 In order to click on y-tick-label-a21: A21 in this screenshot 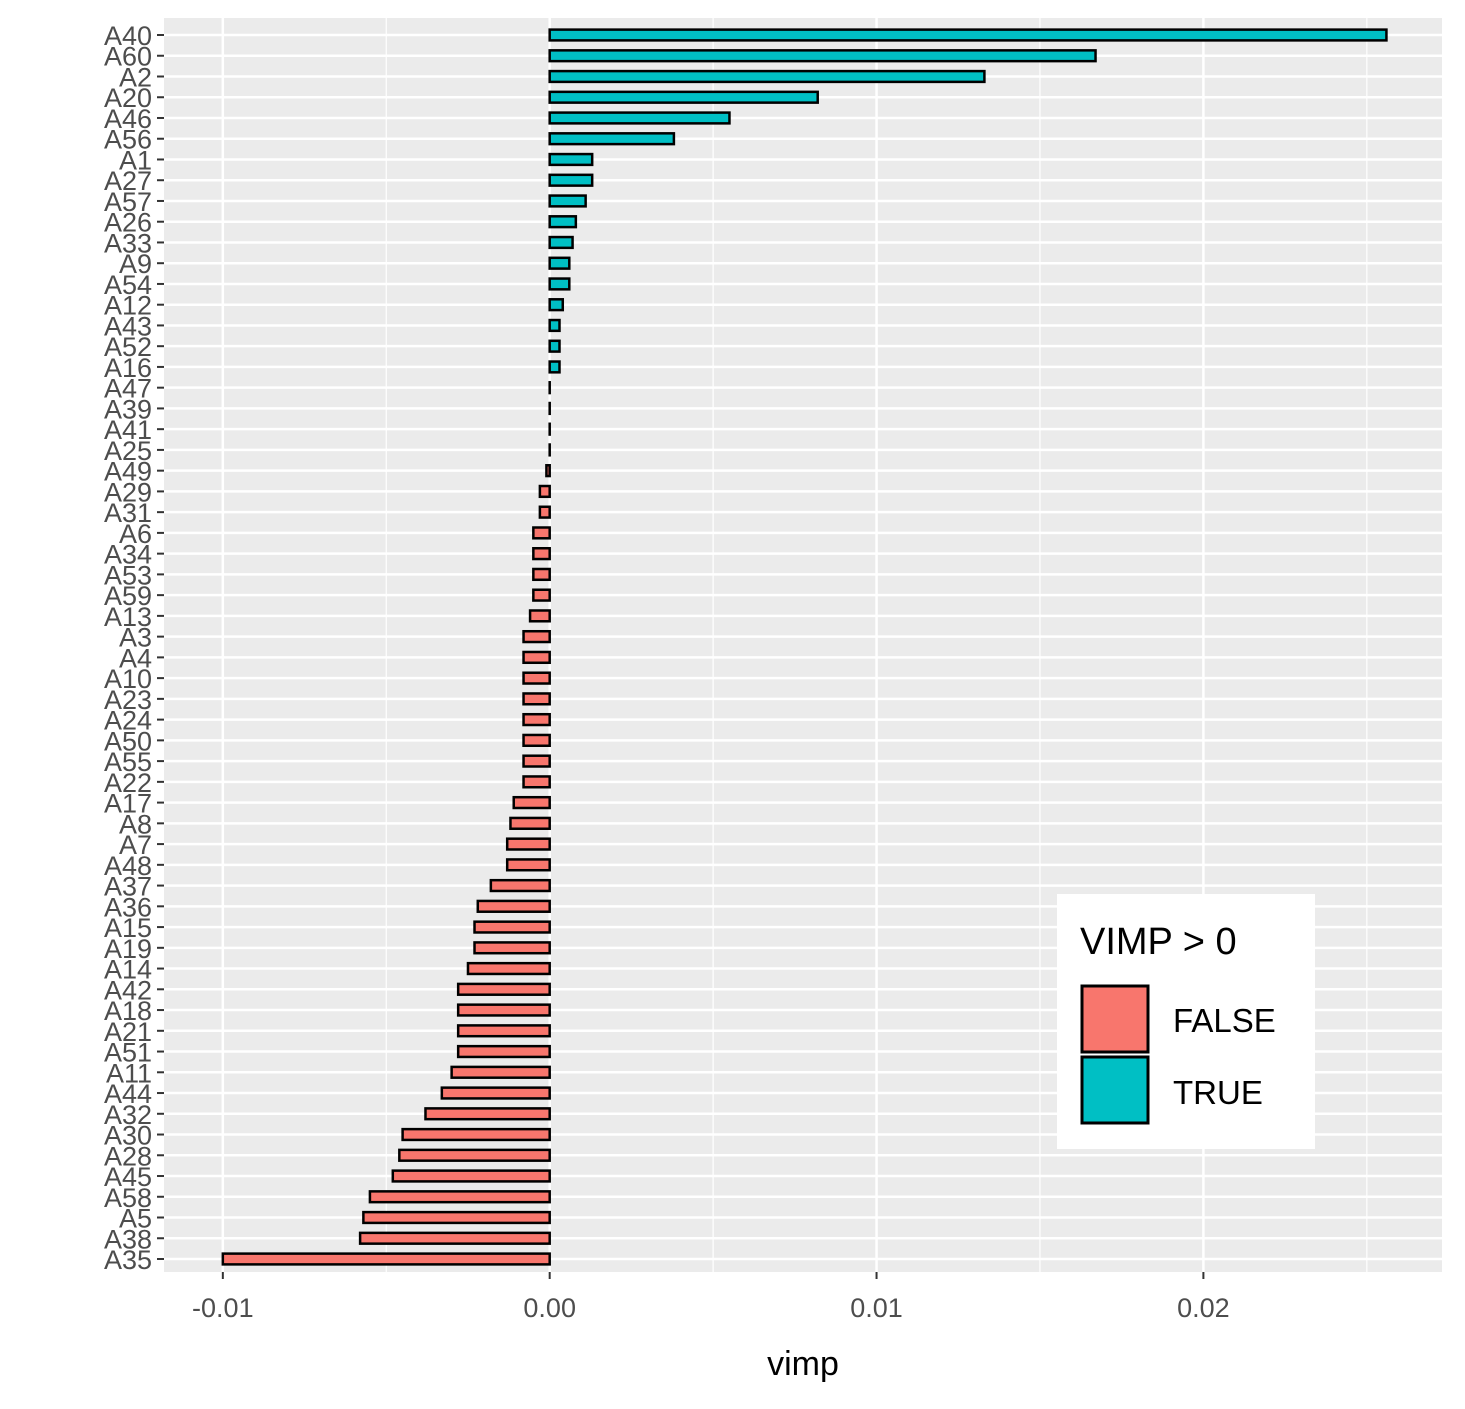, I will do `click(128, 1032)`.